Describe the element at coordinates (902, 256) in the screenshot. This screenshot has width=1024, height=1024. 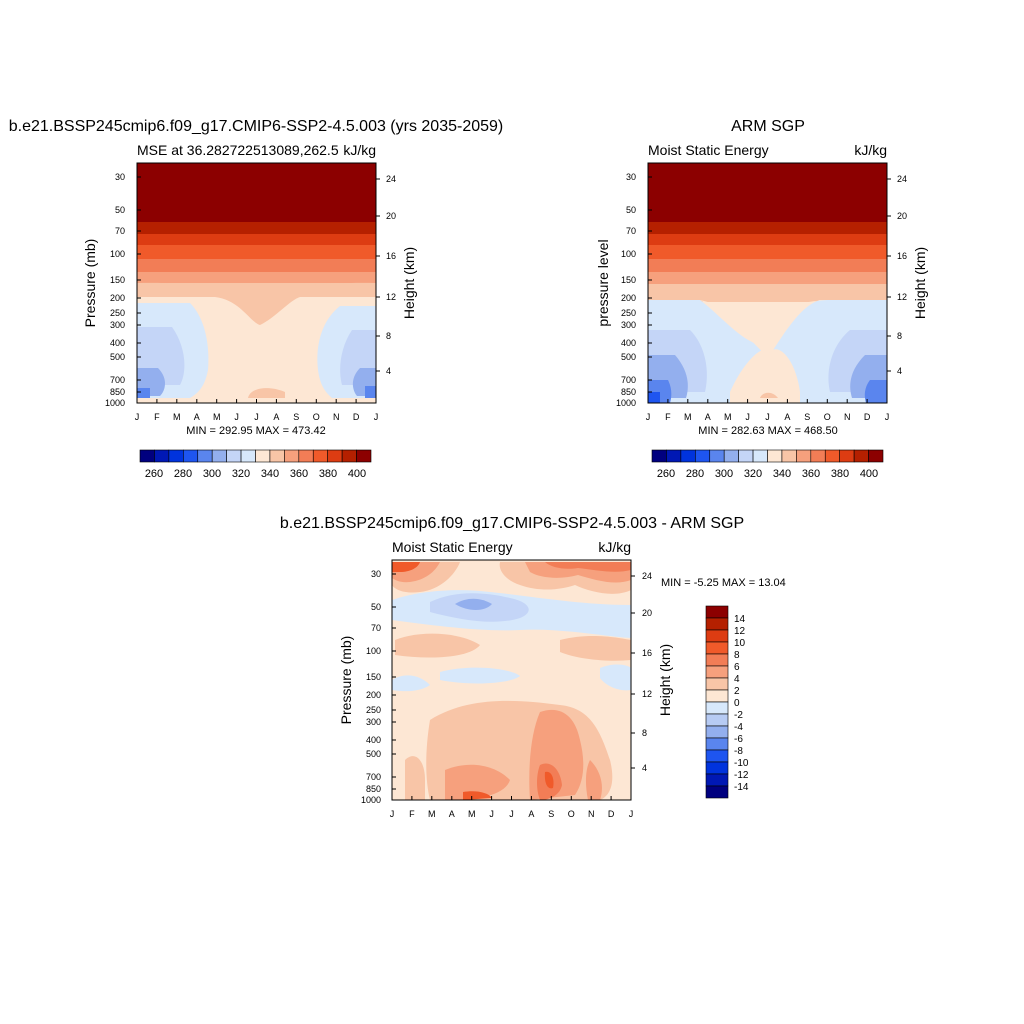
I see `p2-htick-16: 16` at that location.